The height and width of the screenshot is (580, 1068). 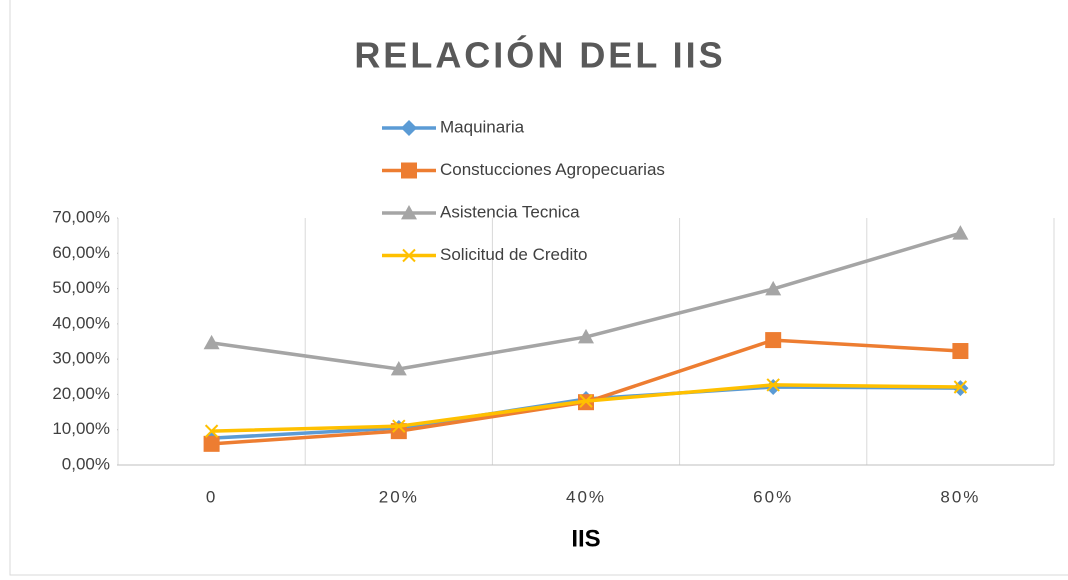 I want to click on legend-label: Maquinaria, so click(x=482, y=126).